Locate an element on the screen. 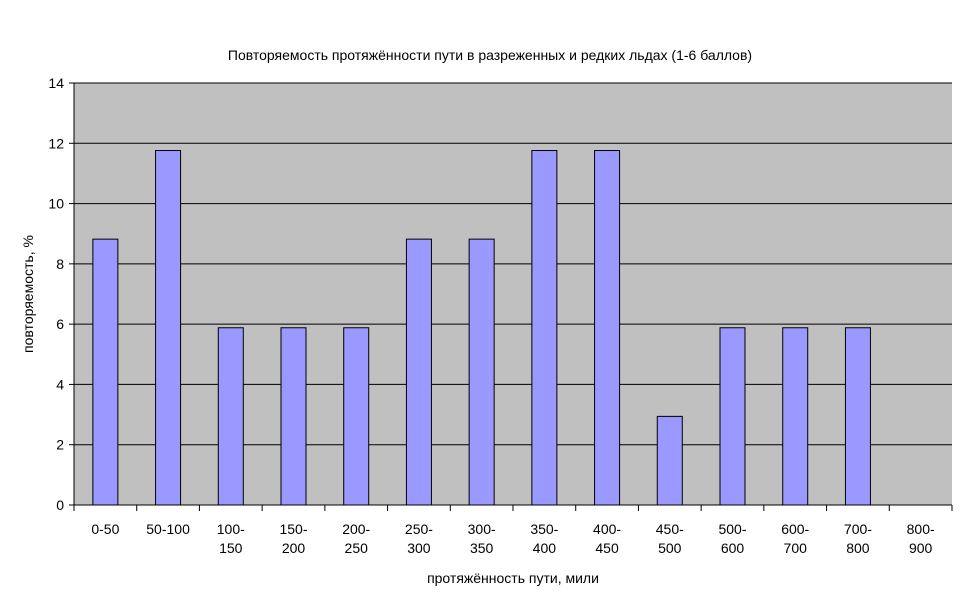  x-tick-label: 0-50 is located at coordinates (105, 529).